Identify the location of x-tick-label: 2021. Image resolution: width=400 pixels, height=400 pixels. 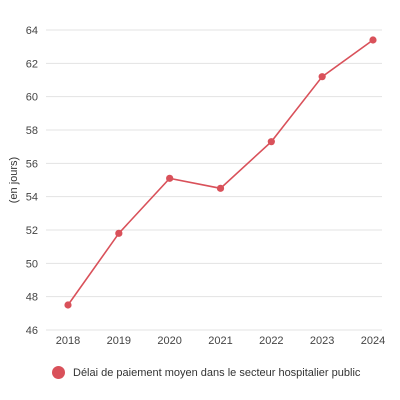
(220, 341).